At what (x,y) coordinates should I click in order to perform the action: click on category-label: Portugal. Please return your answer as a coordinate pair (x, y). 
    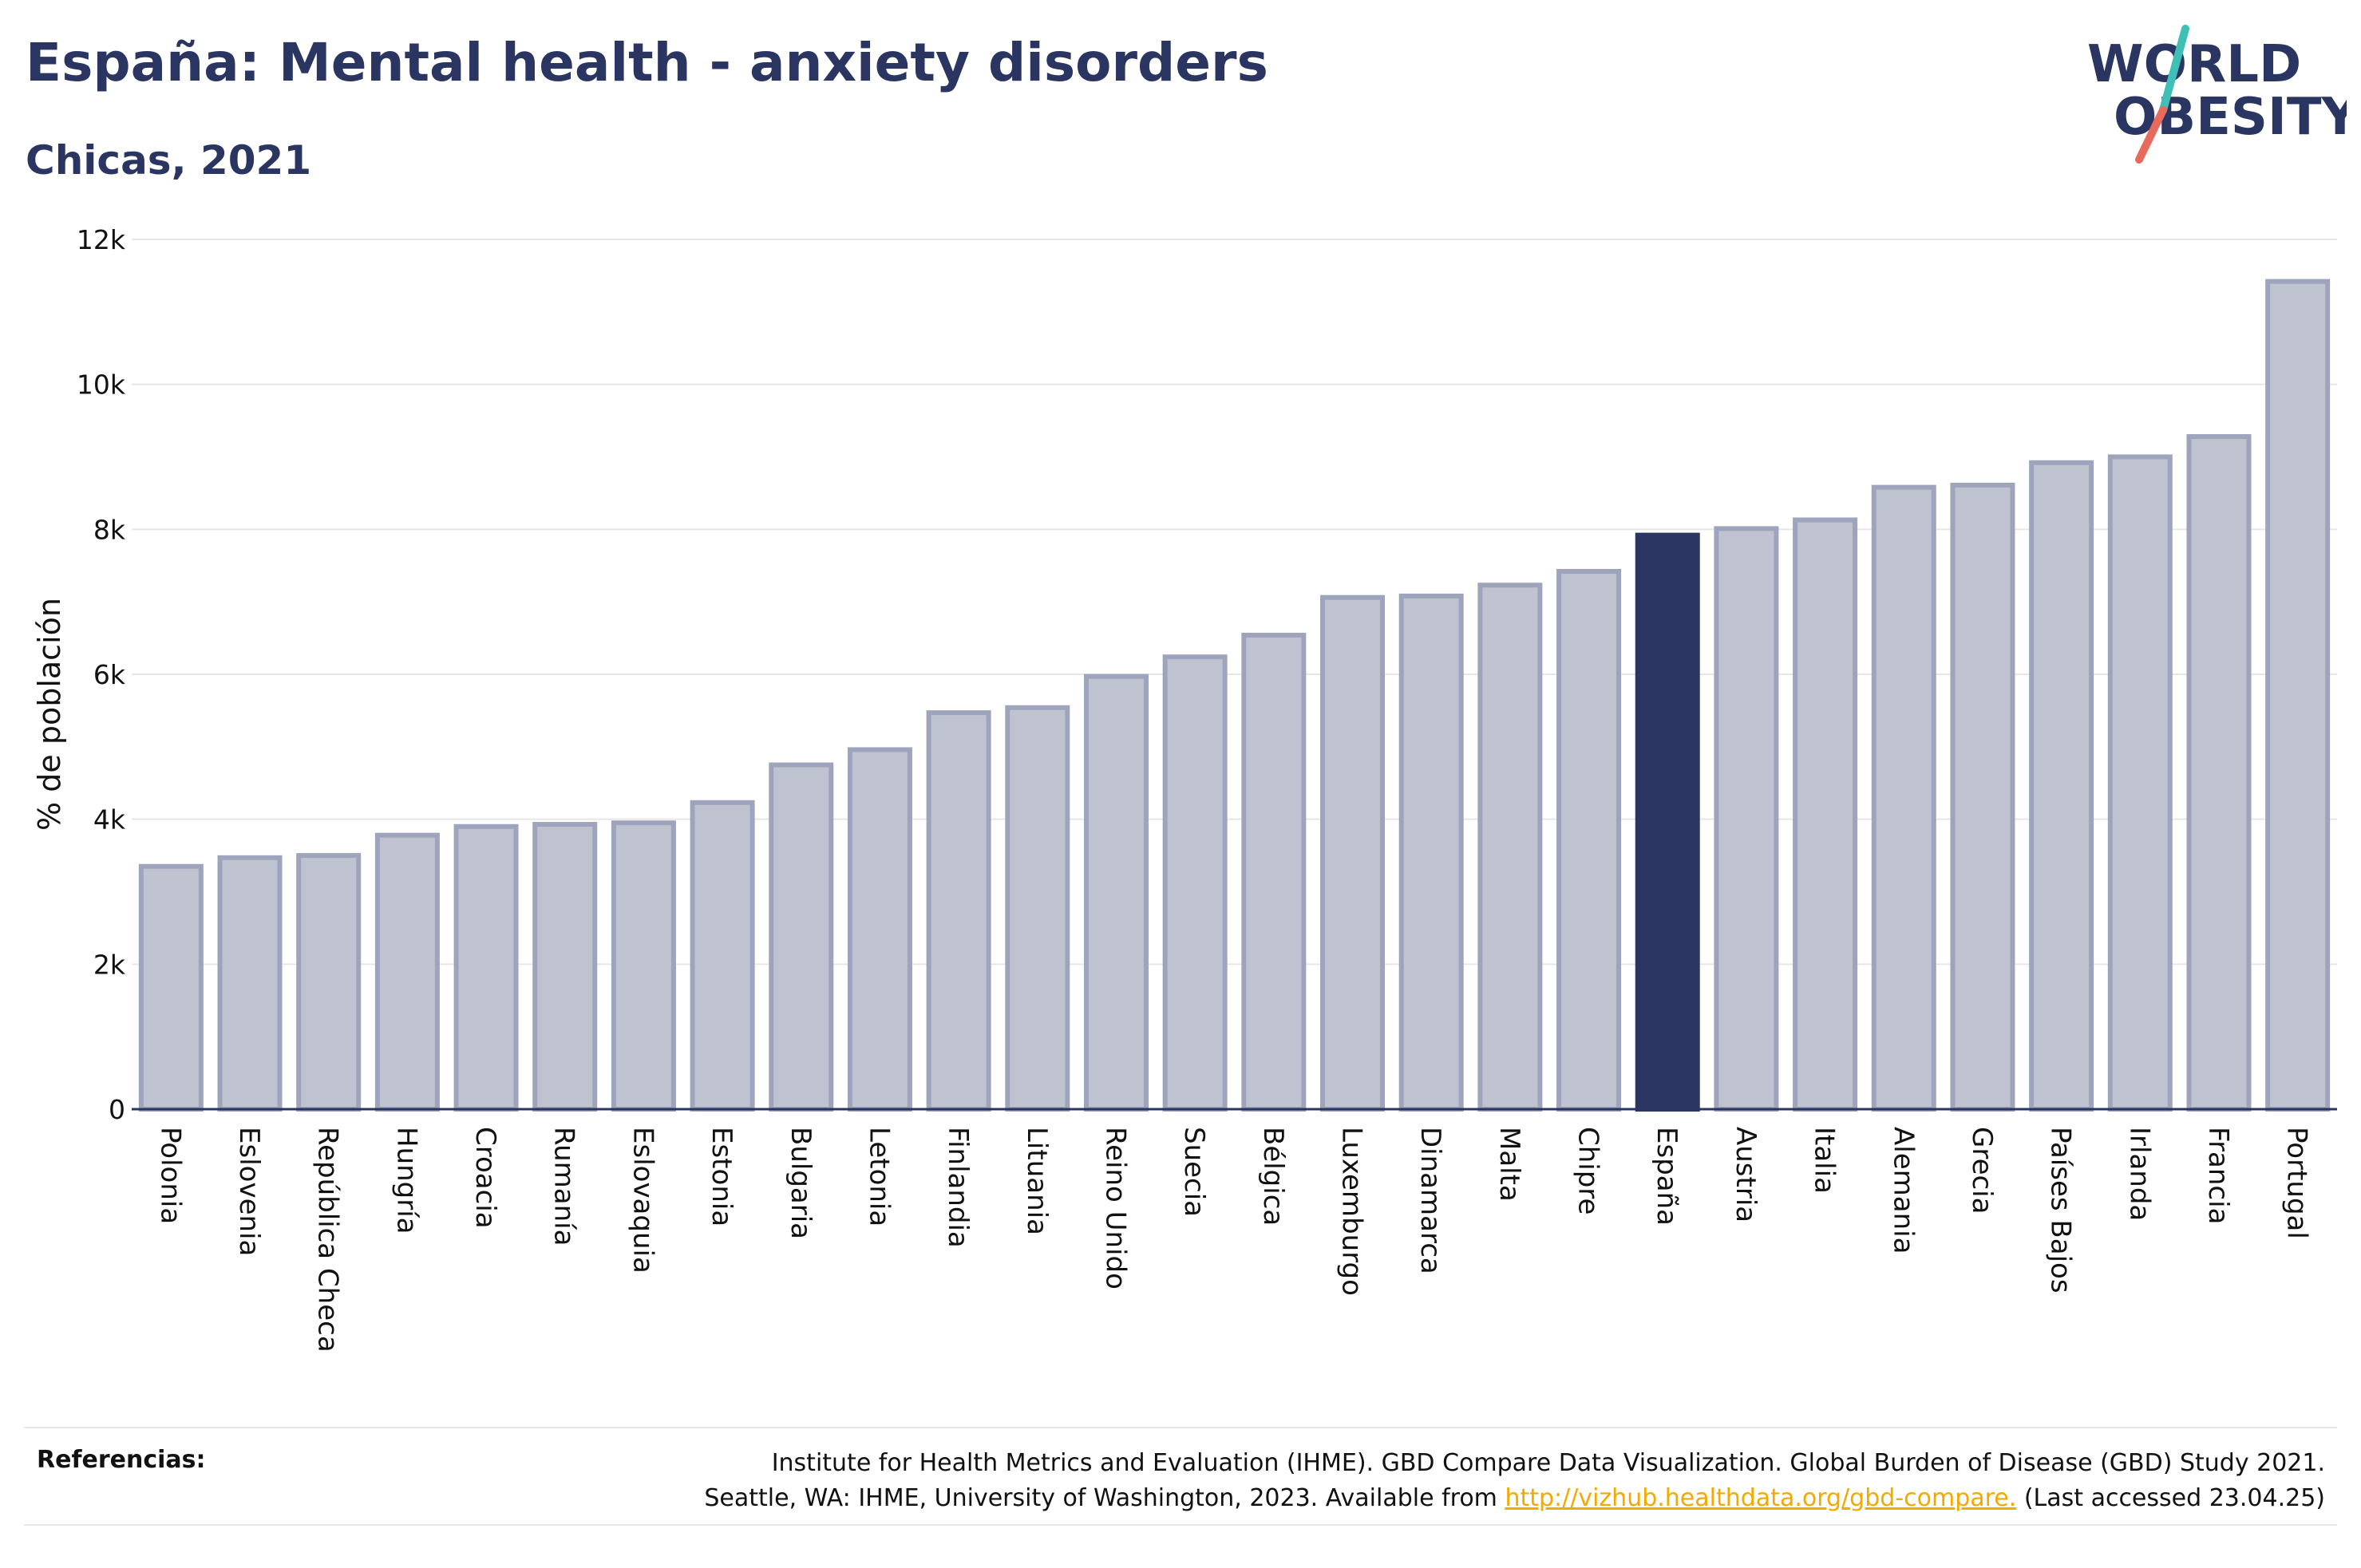
    Looking at the image, I should click on (2297, 1183).